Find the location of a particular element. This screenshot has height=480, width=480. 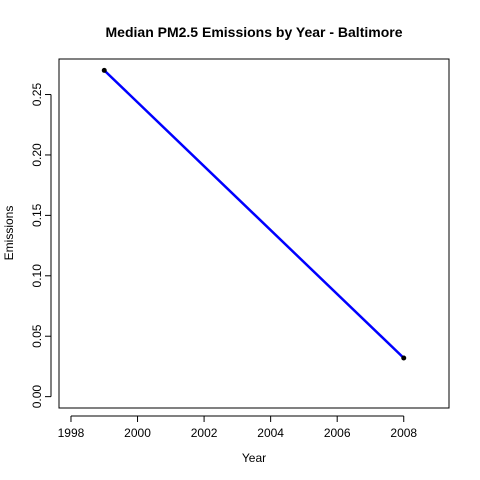

y-tick-label: 0.20 is located at coordinates (37, 155).